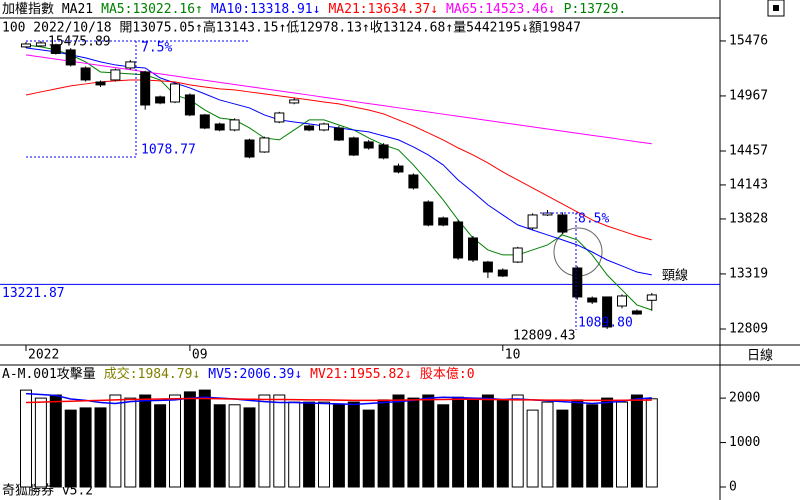 The width and height of the screenshot is (800, 500). I want to click on y-tick-label: 12809, so click(748, 329).